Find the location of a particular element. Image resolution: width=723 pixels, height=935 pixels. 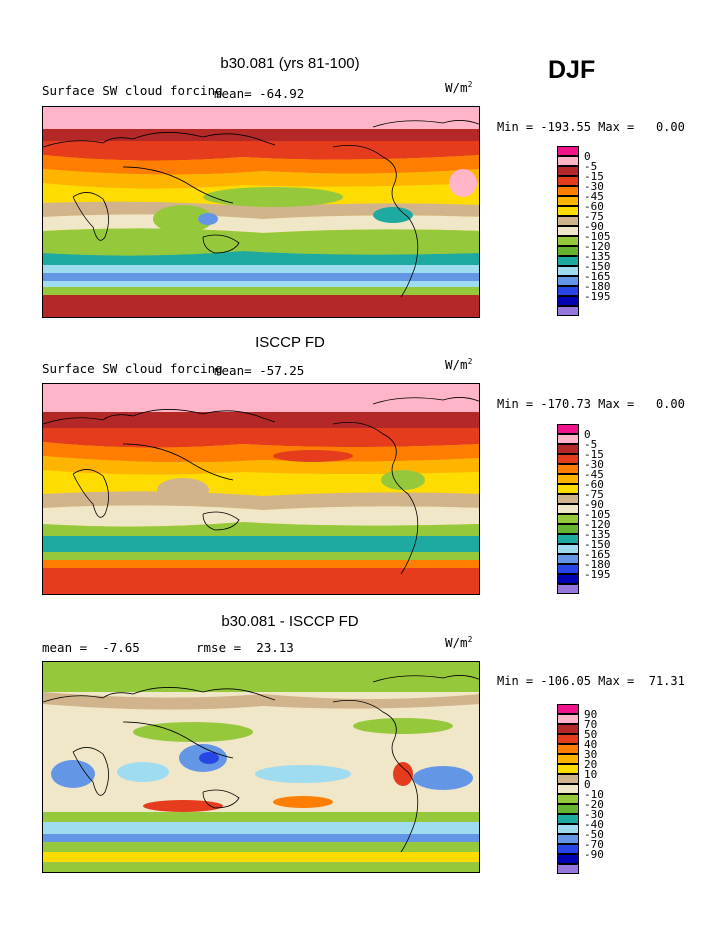

panel-title: b30.081 - ISCCP FD is located at coordinates (290, 621).